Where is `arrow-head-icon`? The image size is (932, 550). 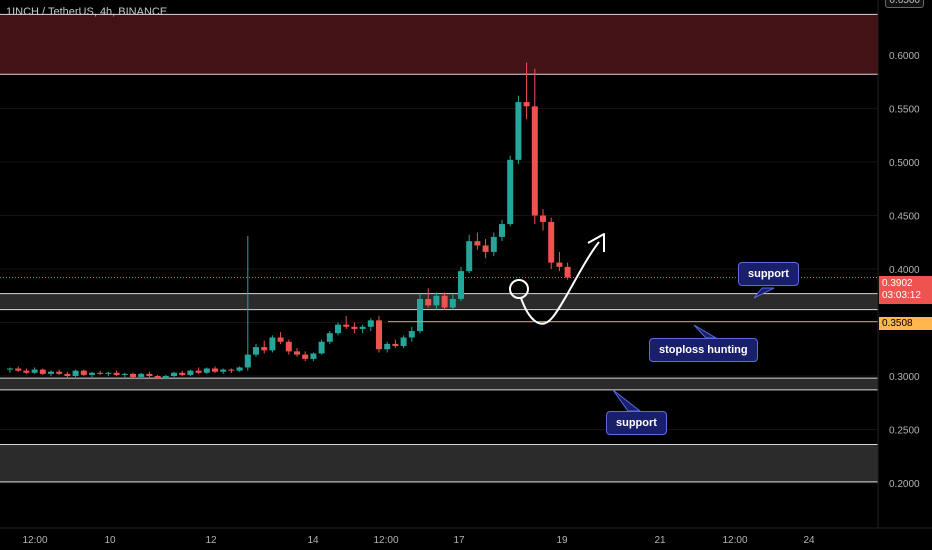
arrow-head-icon is located at coordinates (596, 242).